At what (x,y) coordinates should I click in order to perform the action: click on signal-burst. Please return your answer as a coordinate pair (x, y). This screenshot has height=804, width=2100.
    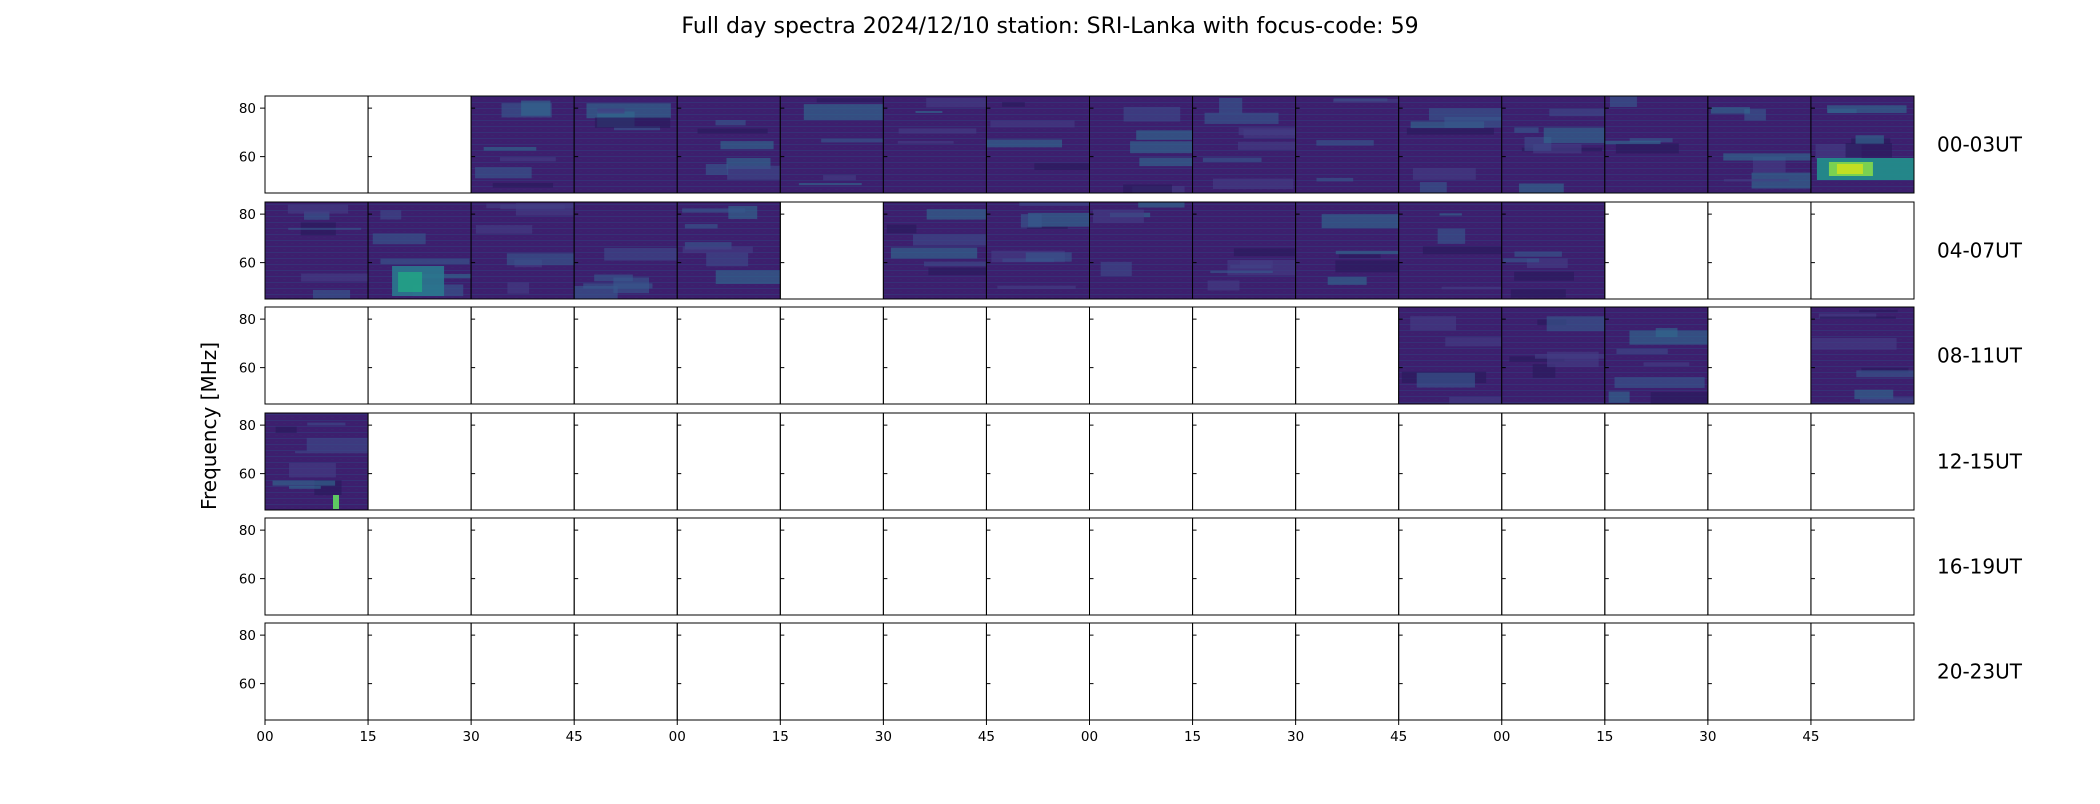
    Looking at the image, I should click on (336, 502).